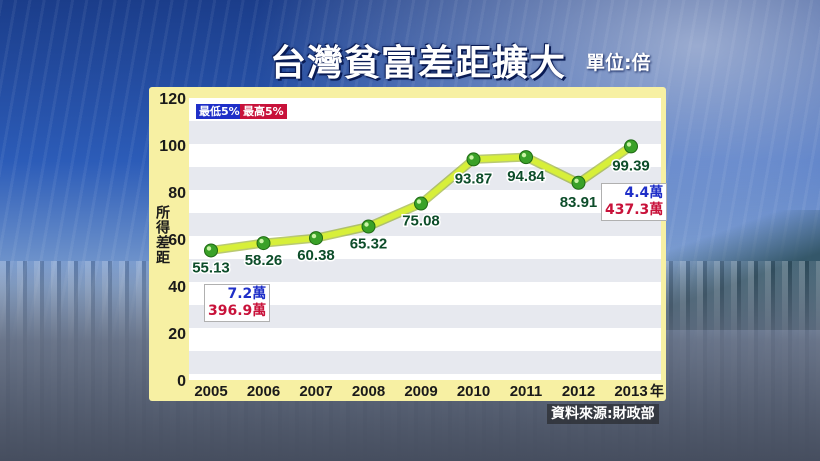 The image size is (820, 461). Describe the element at coordinates (172, 146) in the screenshot. I see `y-tick-label: 100` at that location.